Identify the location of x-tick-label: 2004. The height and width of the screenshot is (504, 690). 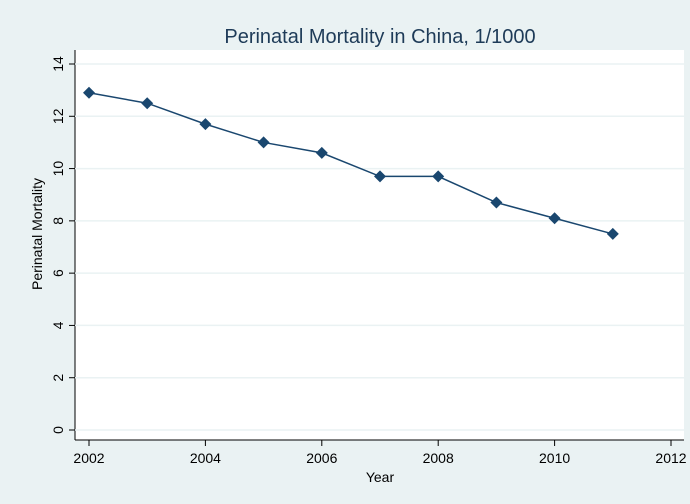
(205, 458).